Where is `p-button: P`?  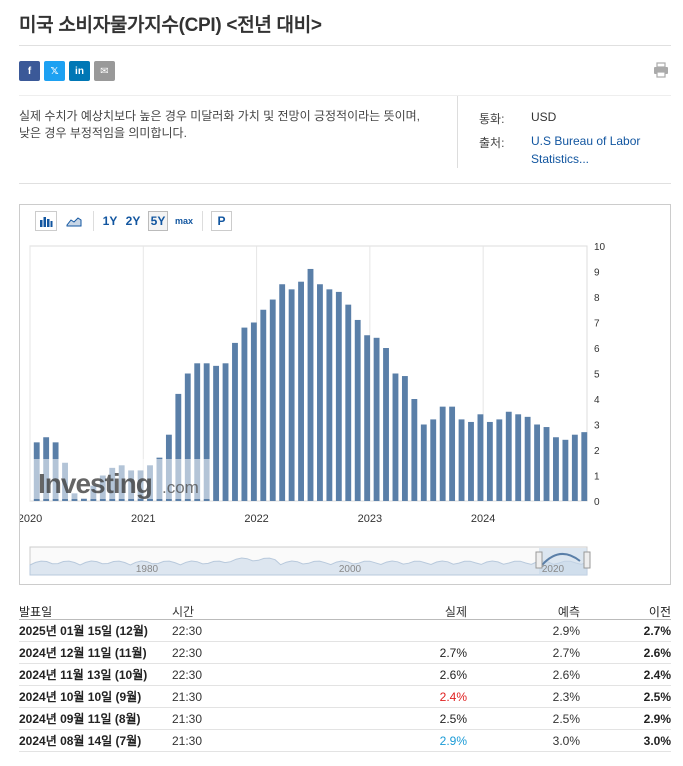 p-button: P is located at coordinates (221, 221).